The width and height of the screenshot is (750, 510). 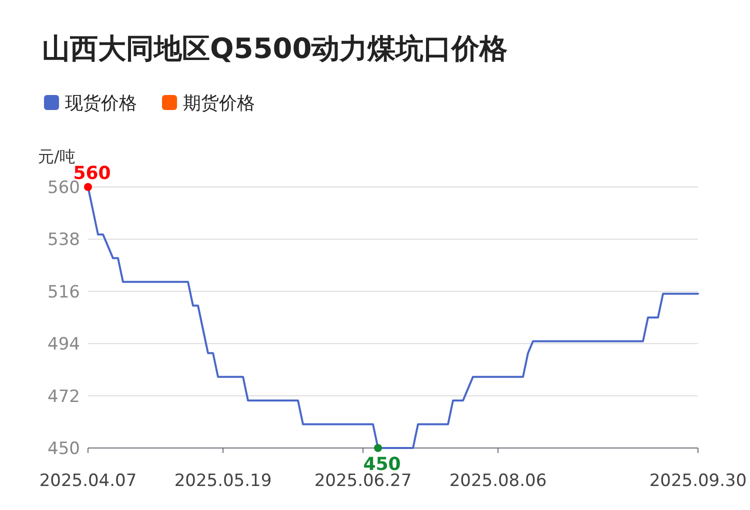 What do you see at coordinates (219, 103) in the screenshot?
I see `legend-label: 期货价格` at bounding box center [219, 103].